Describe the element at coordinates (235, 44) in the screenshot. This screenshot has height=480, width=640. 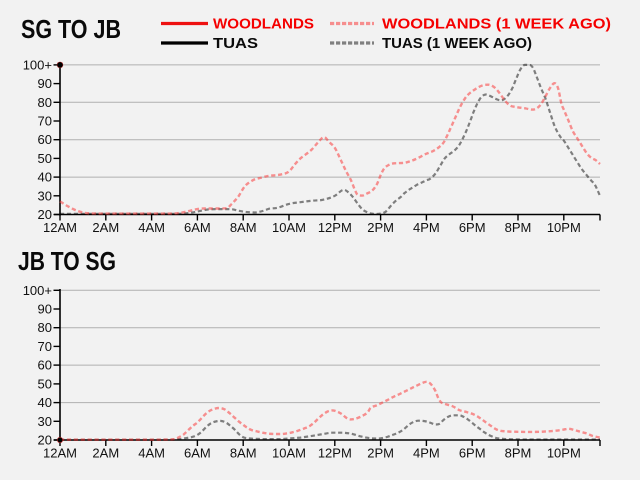
I see `svg-text: TUAS` at that location.